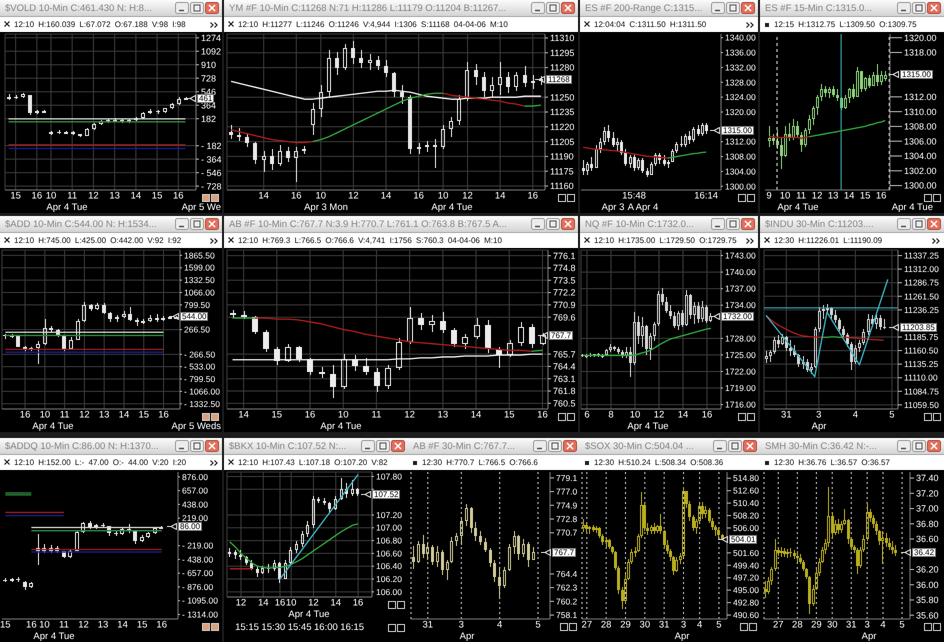  Describe the element at coordinates (389, 553) in the screenshot. I see `y-tick-label: 106.60` at that location.